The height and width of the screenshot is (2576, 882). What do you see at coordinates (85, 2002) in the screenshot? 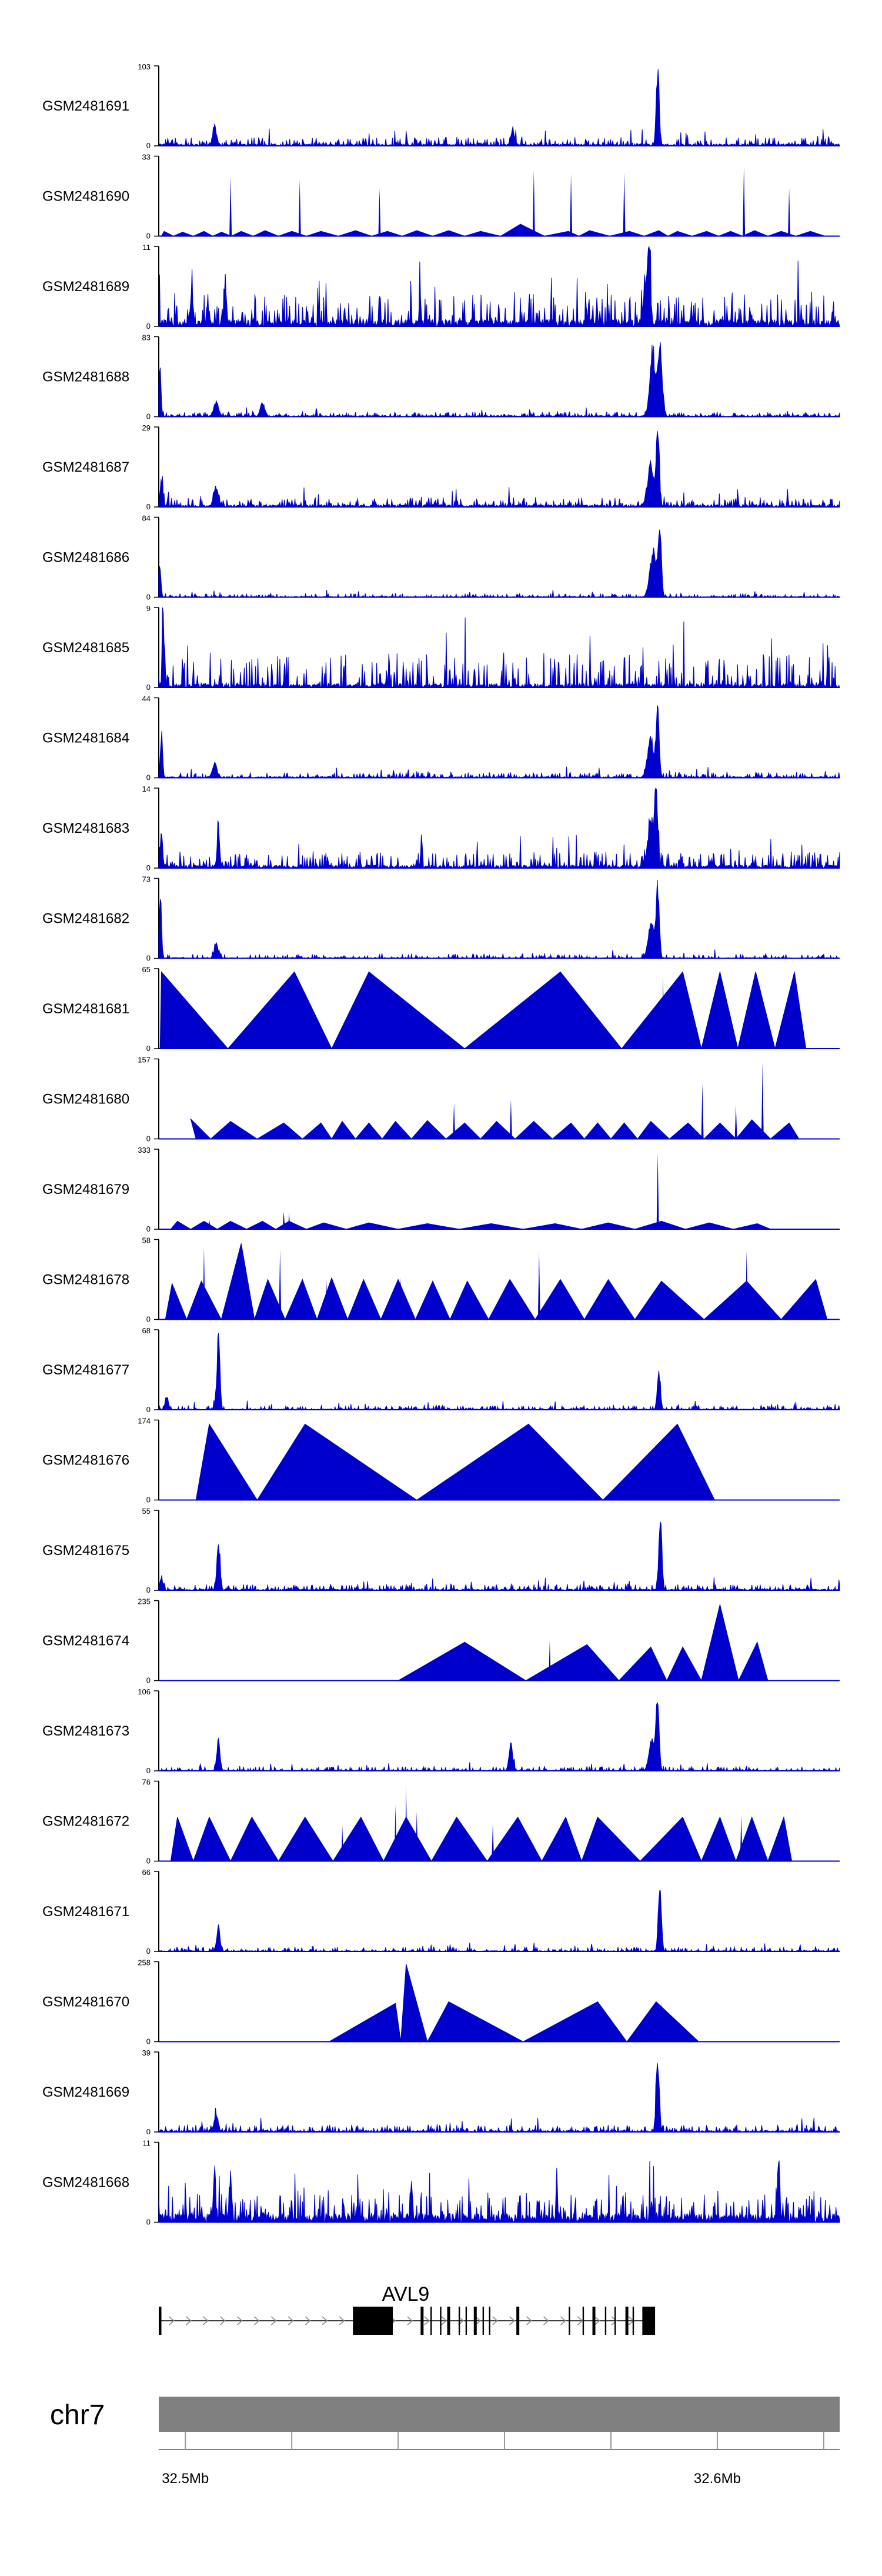
I see `track-label: GSM2481670` at bounding box center [85, 2002].